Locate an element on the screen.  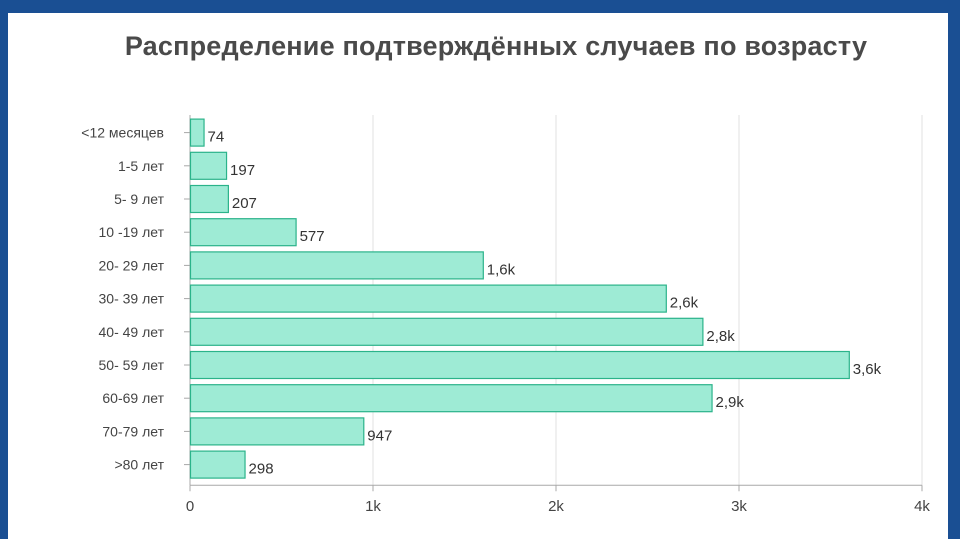
category-label: 50- 59 лет is located at coordinates (132, 365).